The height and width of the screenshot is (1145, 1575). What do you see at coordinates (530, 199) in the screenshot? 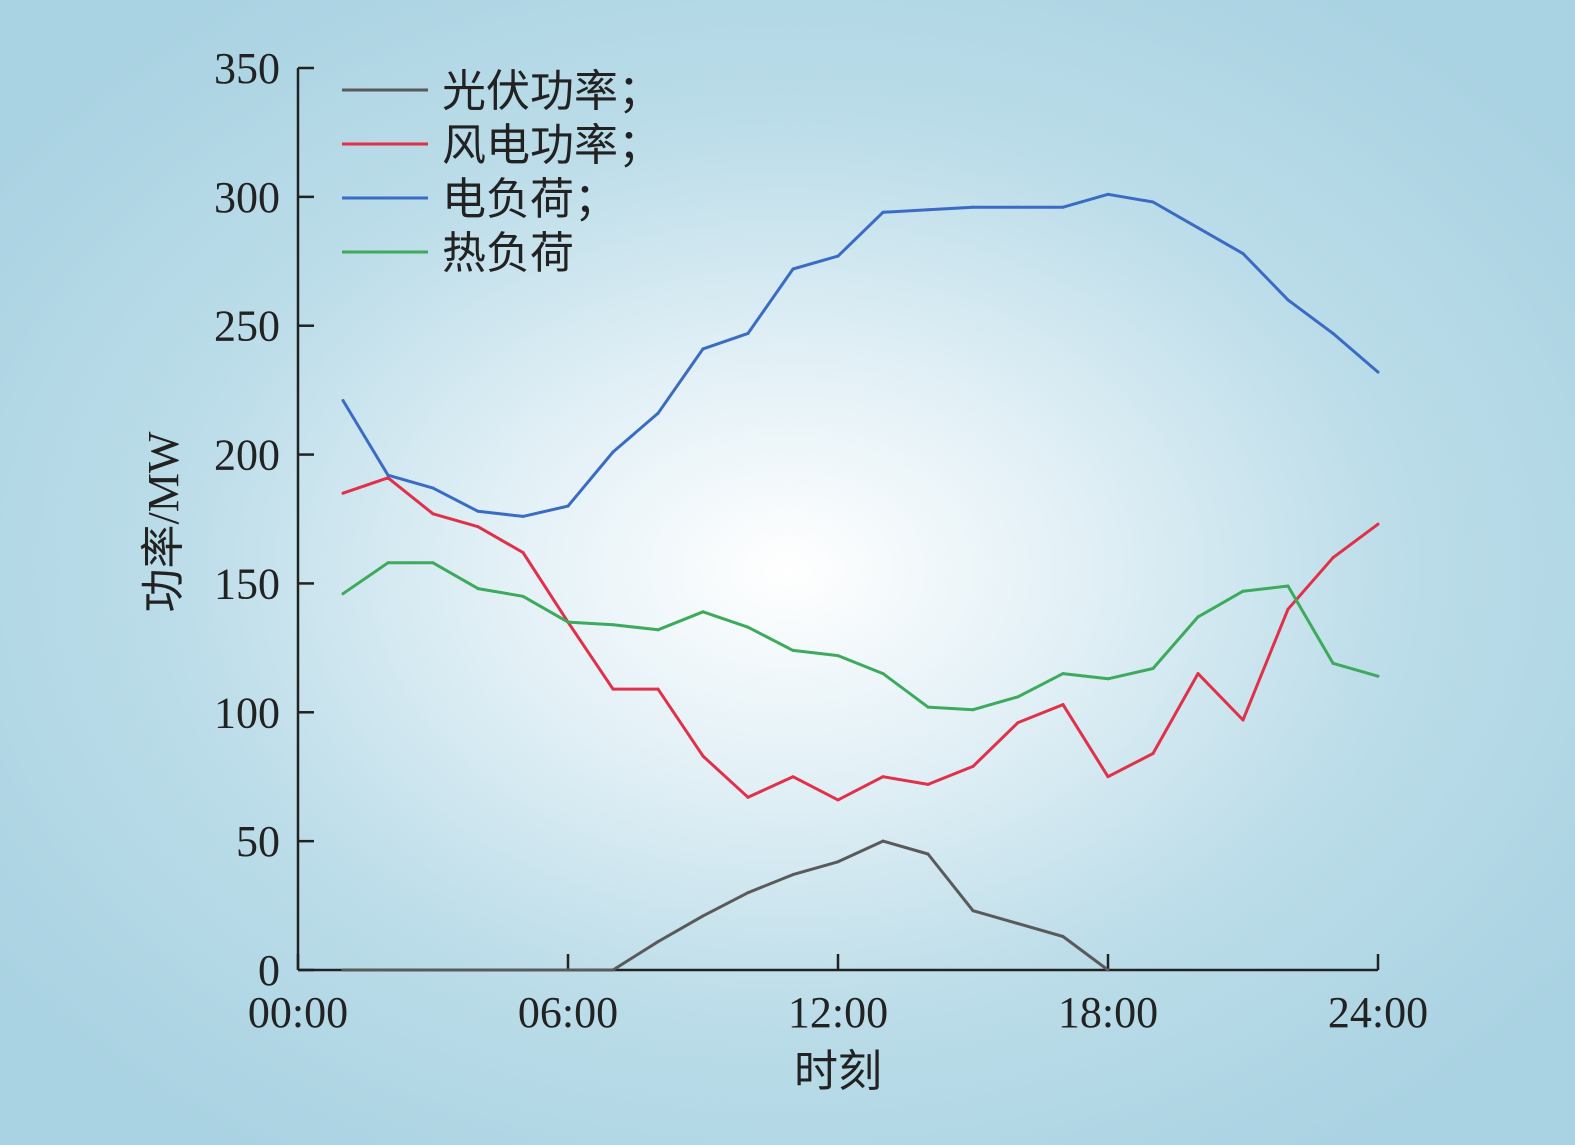
I see `legend-label: 电负荷；` at bounding box center [530, 199].